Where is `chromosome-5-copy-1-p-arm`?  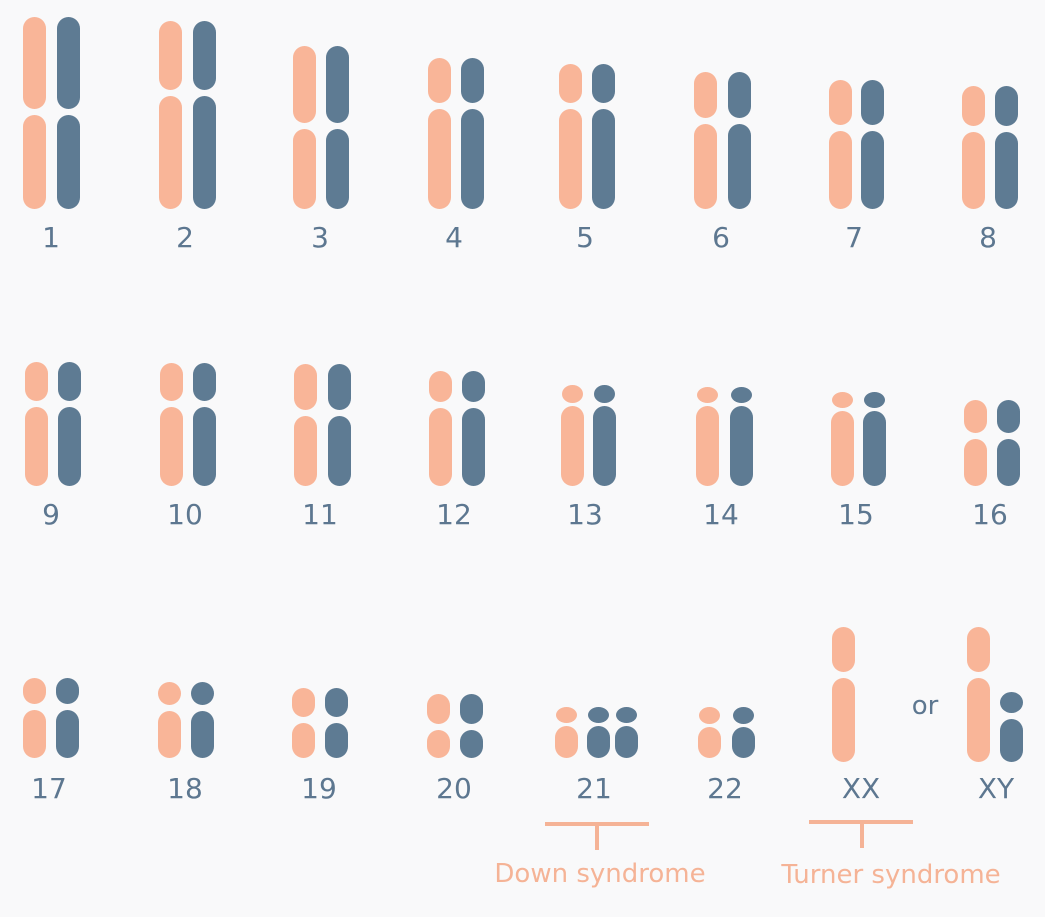
chromosome-5-copy-1-p-arm is located at coordinates (570, 83).